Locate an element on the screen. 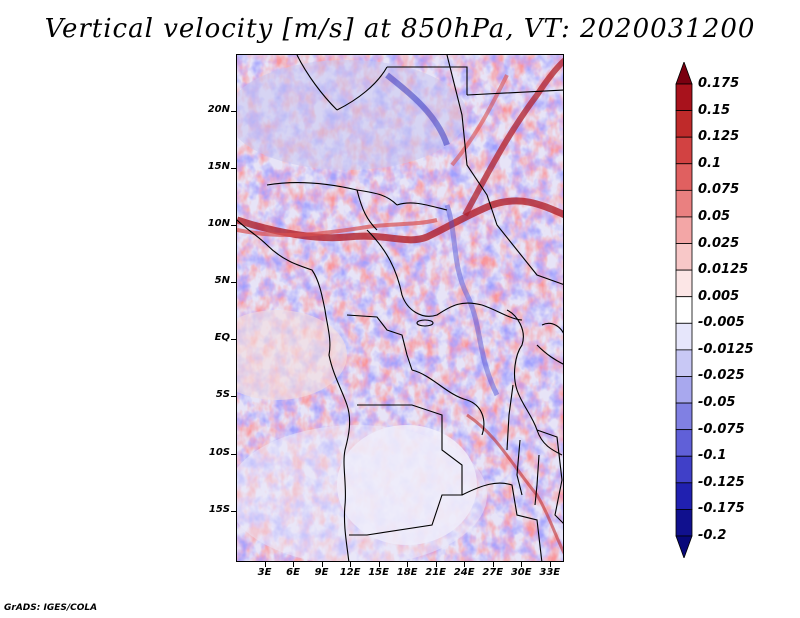 The image size is (800, 618). lon-label: 33E is located at coordinates (550, 572).